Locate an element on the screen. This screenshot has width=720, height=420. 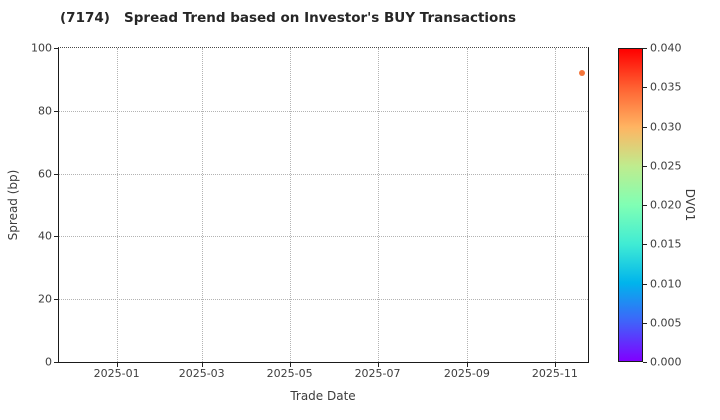
colorbar-tick-label: 0.005 is located at coordinates (666, 323).